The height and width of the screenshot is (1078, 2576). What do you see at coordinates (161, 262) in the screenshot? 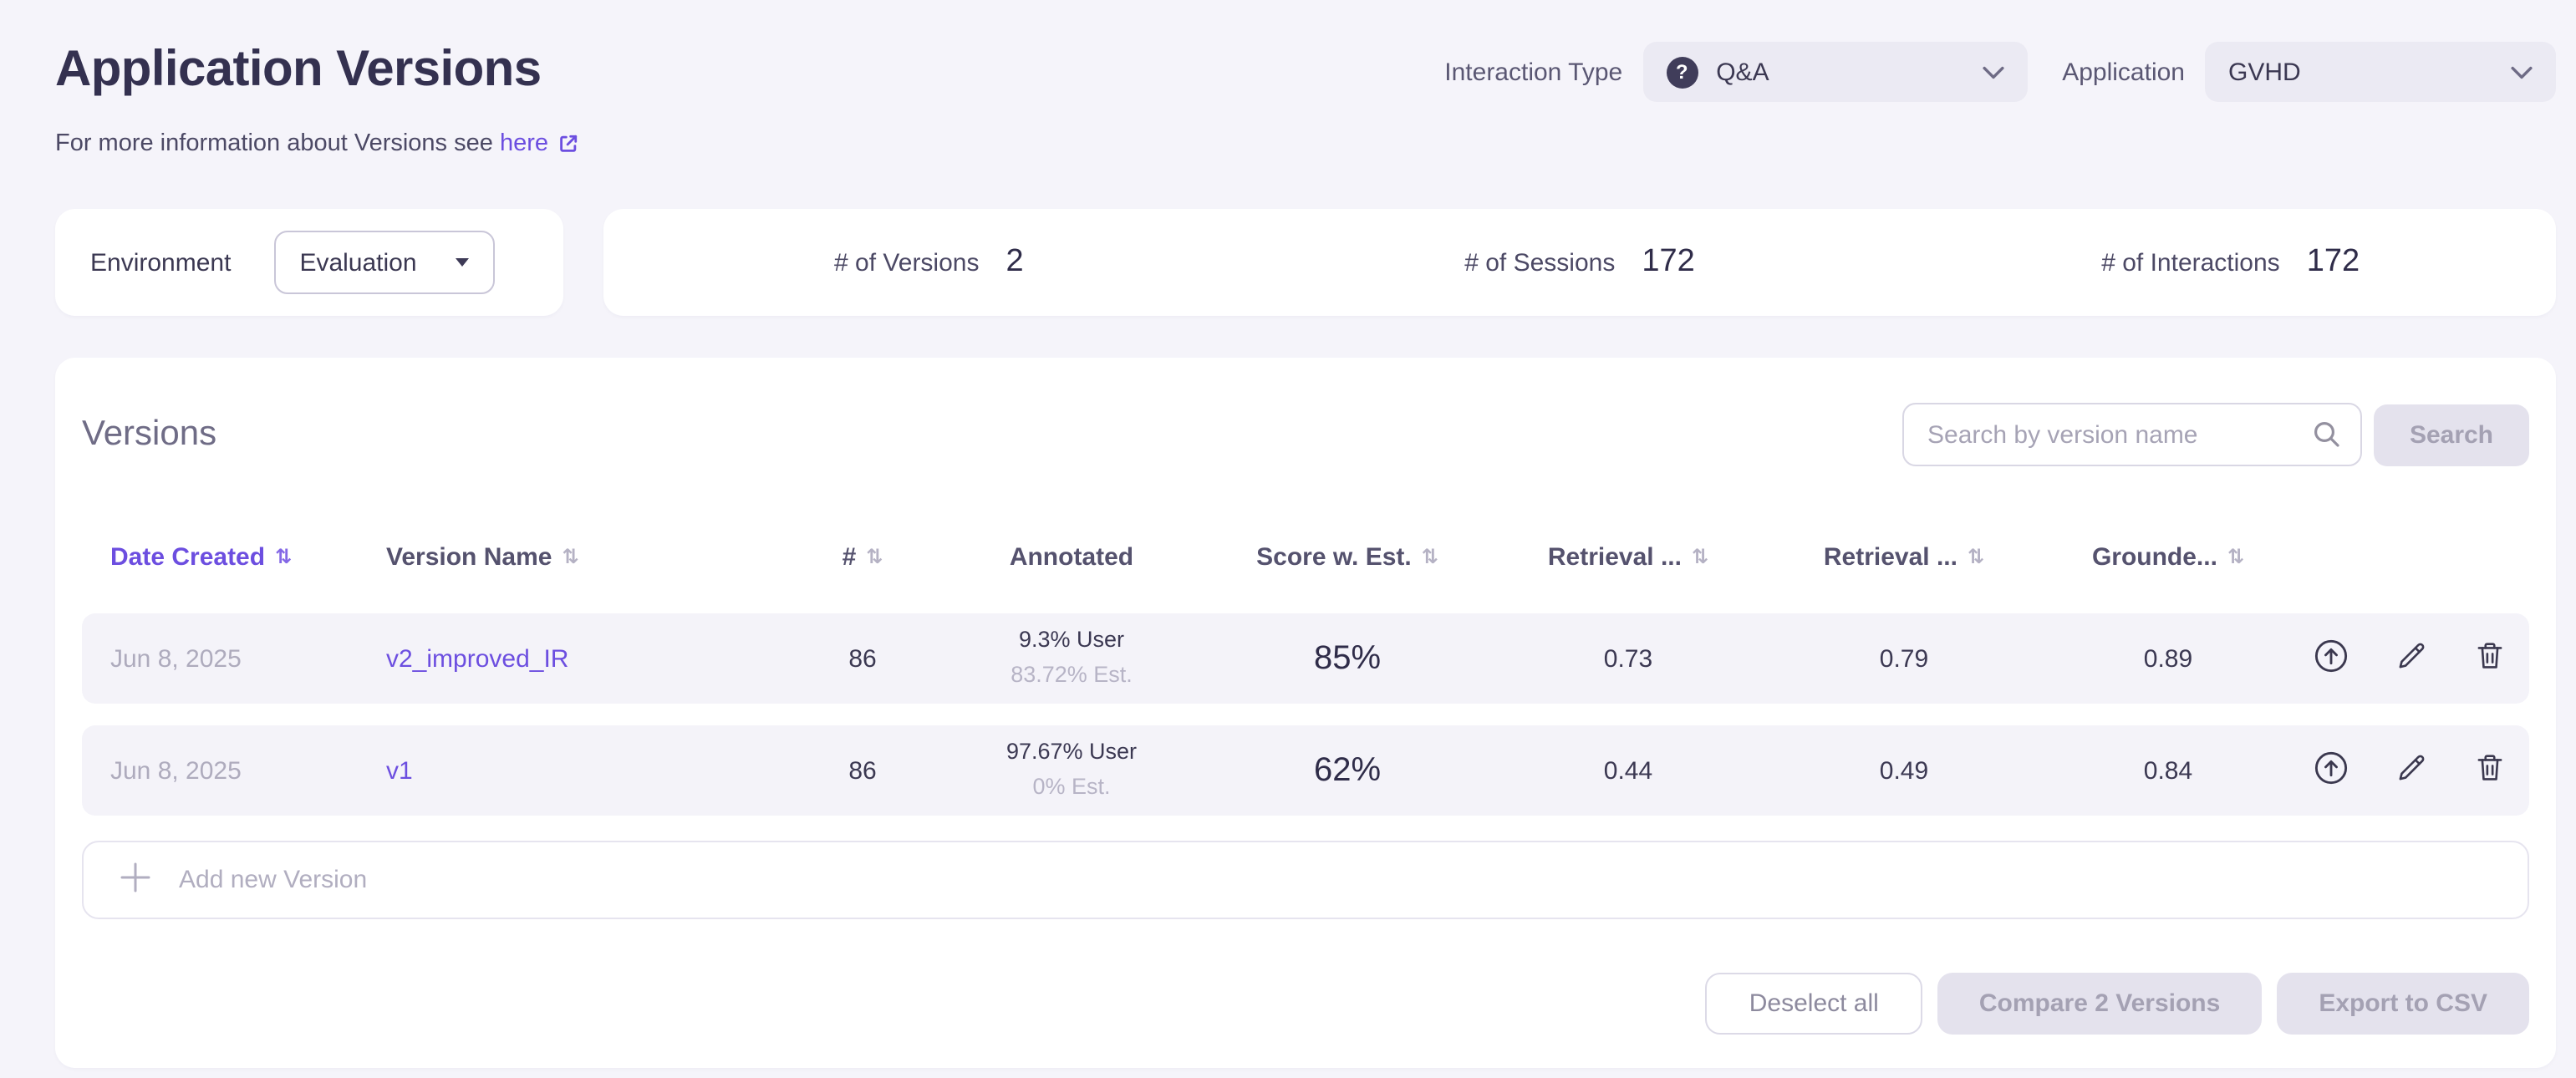
I see `environment-label: Environment` at bounding box center [161, 262].